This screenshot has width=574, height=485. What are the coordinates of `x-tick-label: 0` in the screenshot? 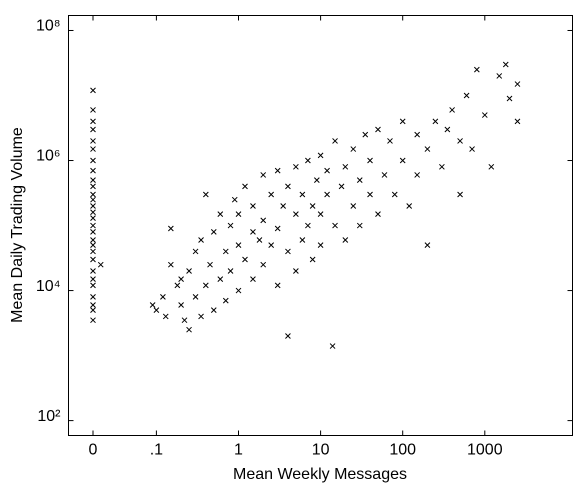 It's located at (93, 450).